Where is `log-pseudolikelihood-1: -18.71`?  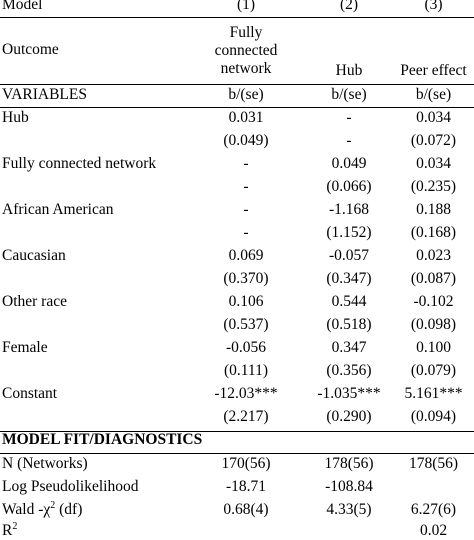
log-pseudolikelihood-1: -18.71 is located at coordinates (246, 486).